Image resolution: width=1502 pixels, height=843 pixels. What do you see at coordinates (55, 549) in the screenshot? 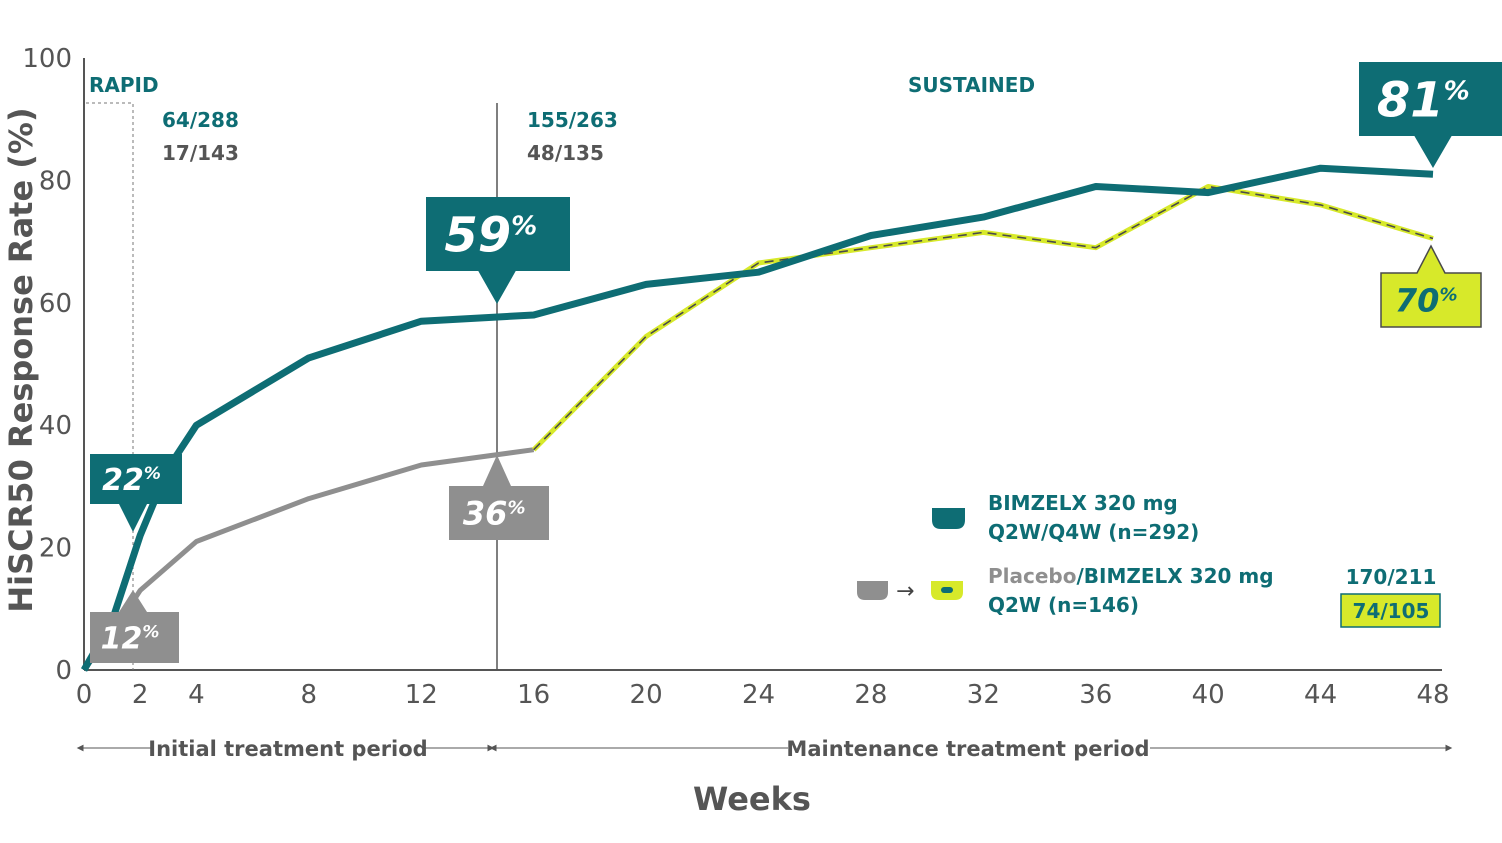
I see `y-tick-label: 20` at bounding box center [55, 549].